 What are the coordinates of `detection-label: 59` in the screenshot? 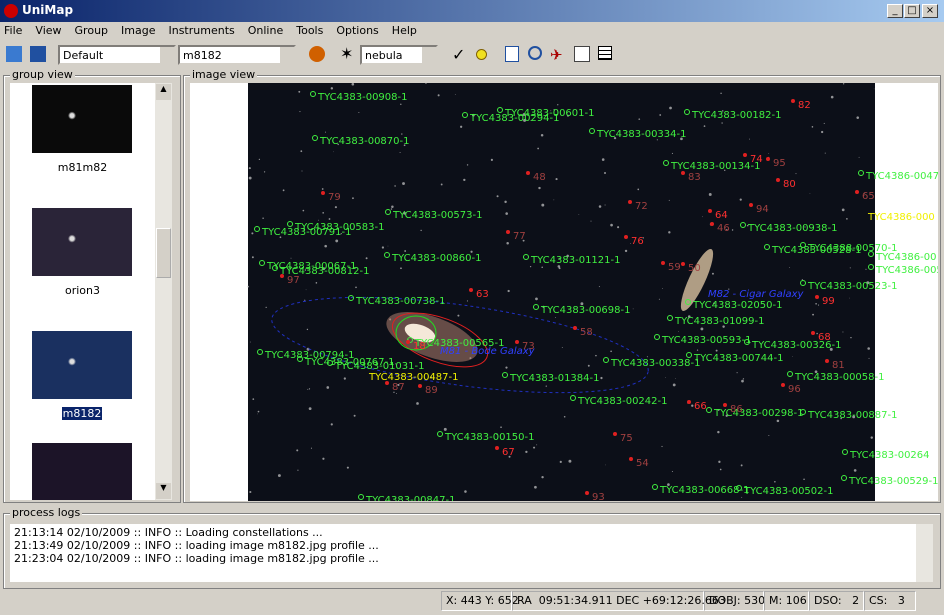 It's located at (674, 267).